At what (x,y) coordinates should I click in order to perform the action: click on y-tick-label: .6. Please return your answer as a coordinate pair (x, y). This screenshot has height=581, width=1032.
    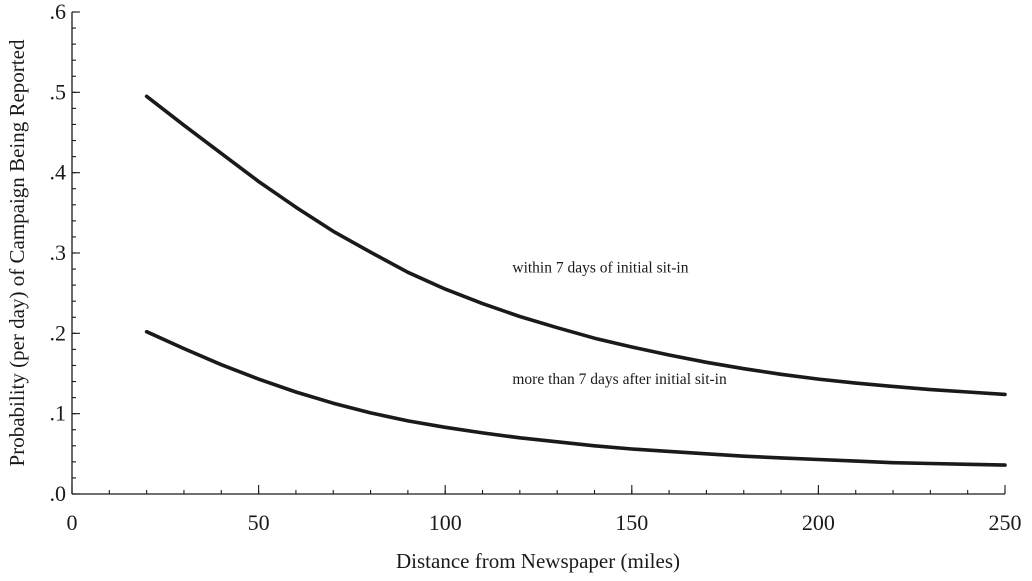
    Looking at the image, I should click on (58, 12).